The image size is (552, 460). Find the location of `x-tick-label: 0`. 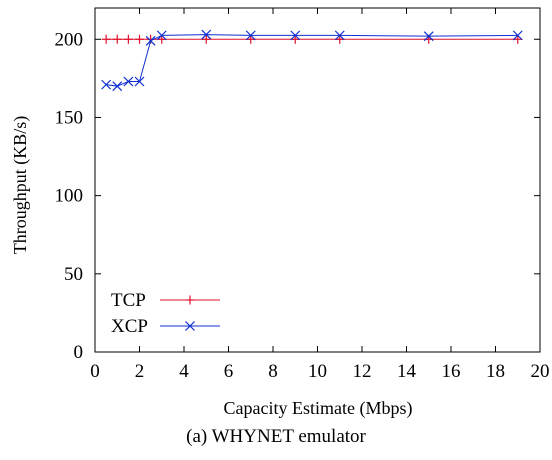

x-tick-label: 0 is located at coordinates (95, 371).